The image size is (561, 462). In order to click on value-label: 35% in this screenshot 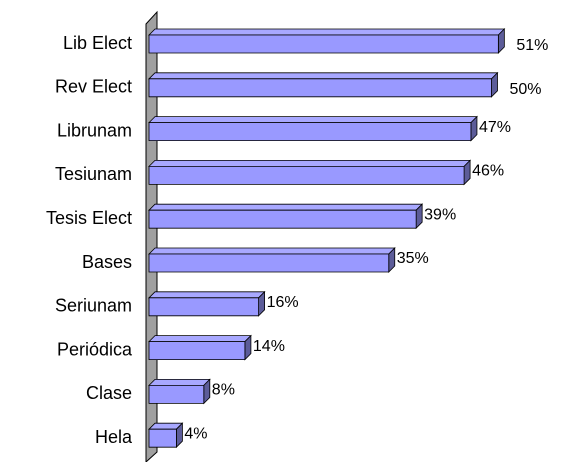, I will do `click(413, 258)`.